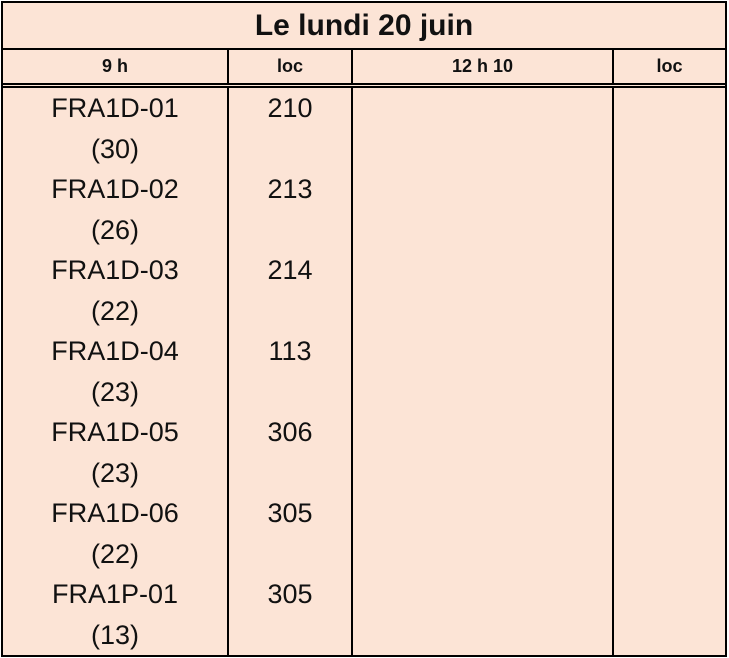 The height and width of the screenshot is (658, 729). I want to click on header-9h: 9 h, so click(116, 66).